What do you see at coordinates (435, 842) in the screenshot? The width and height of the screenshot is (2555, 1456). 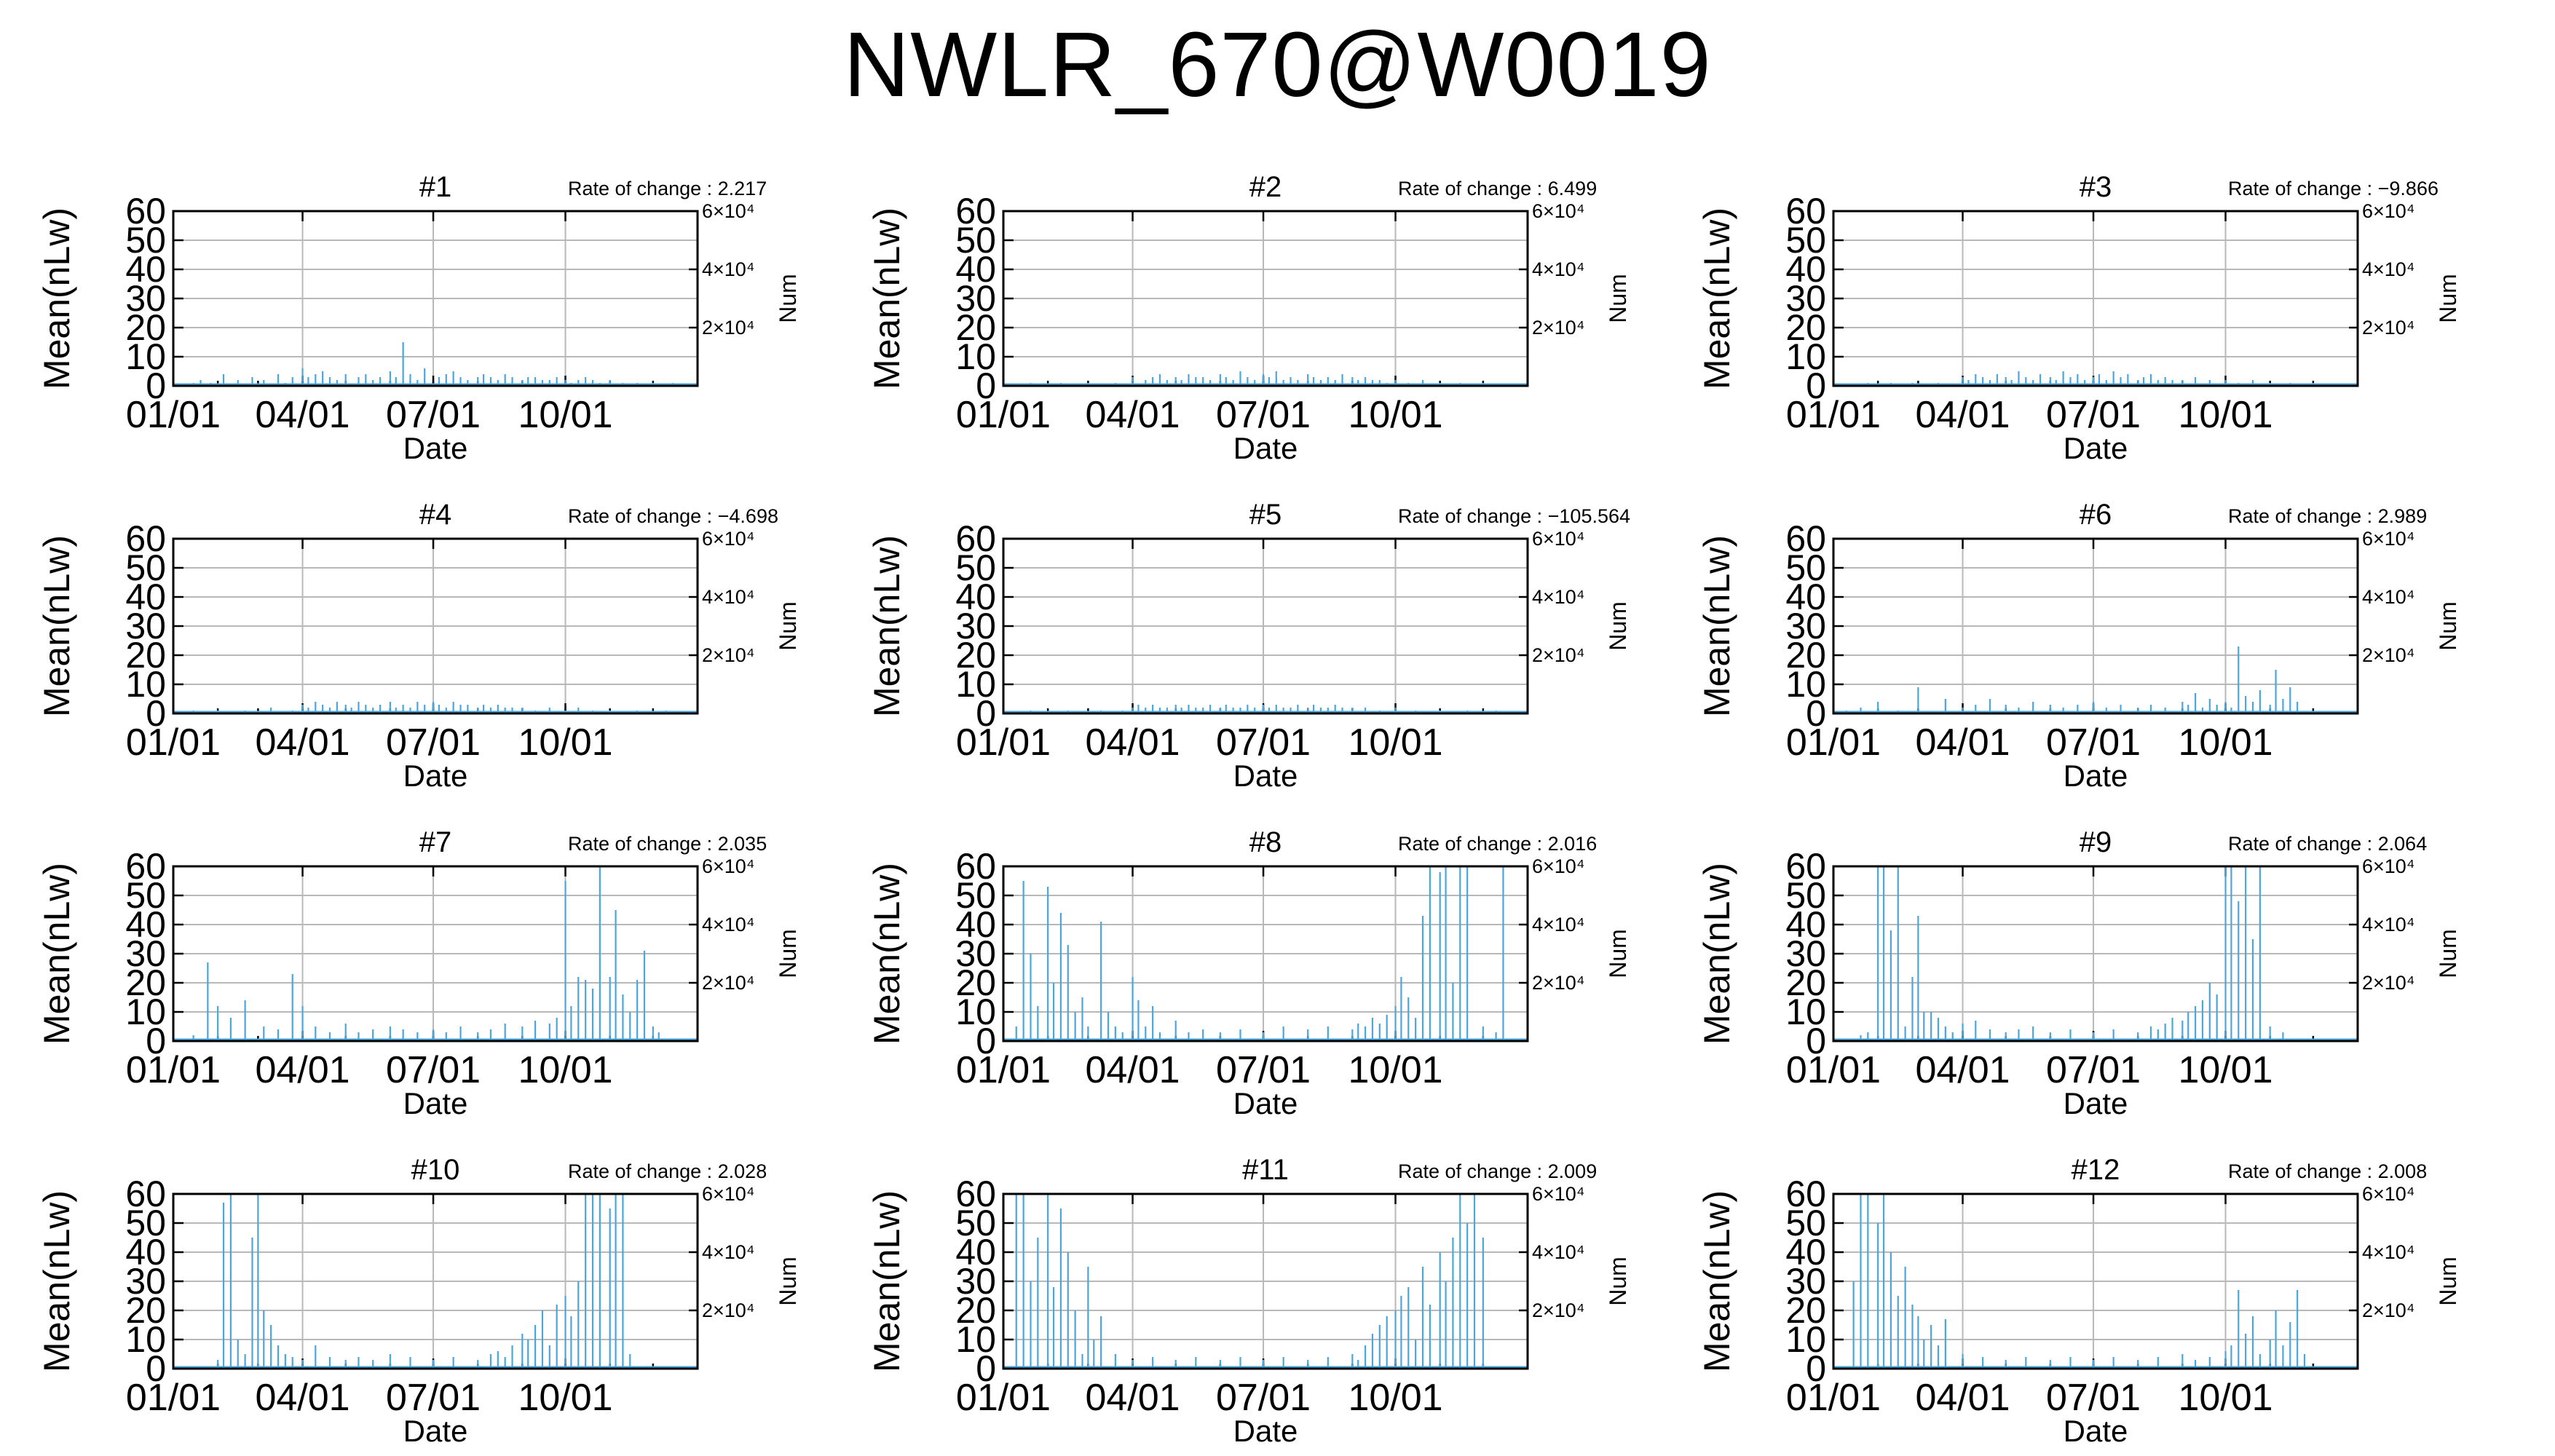 I see `panel-title: #7` at bounding box center [435, 842].